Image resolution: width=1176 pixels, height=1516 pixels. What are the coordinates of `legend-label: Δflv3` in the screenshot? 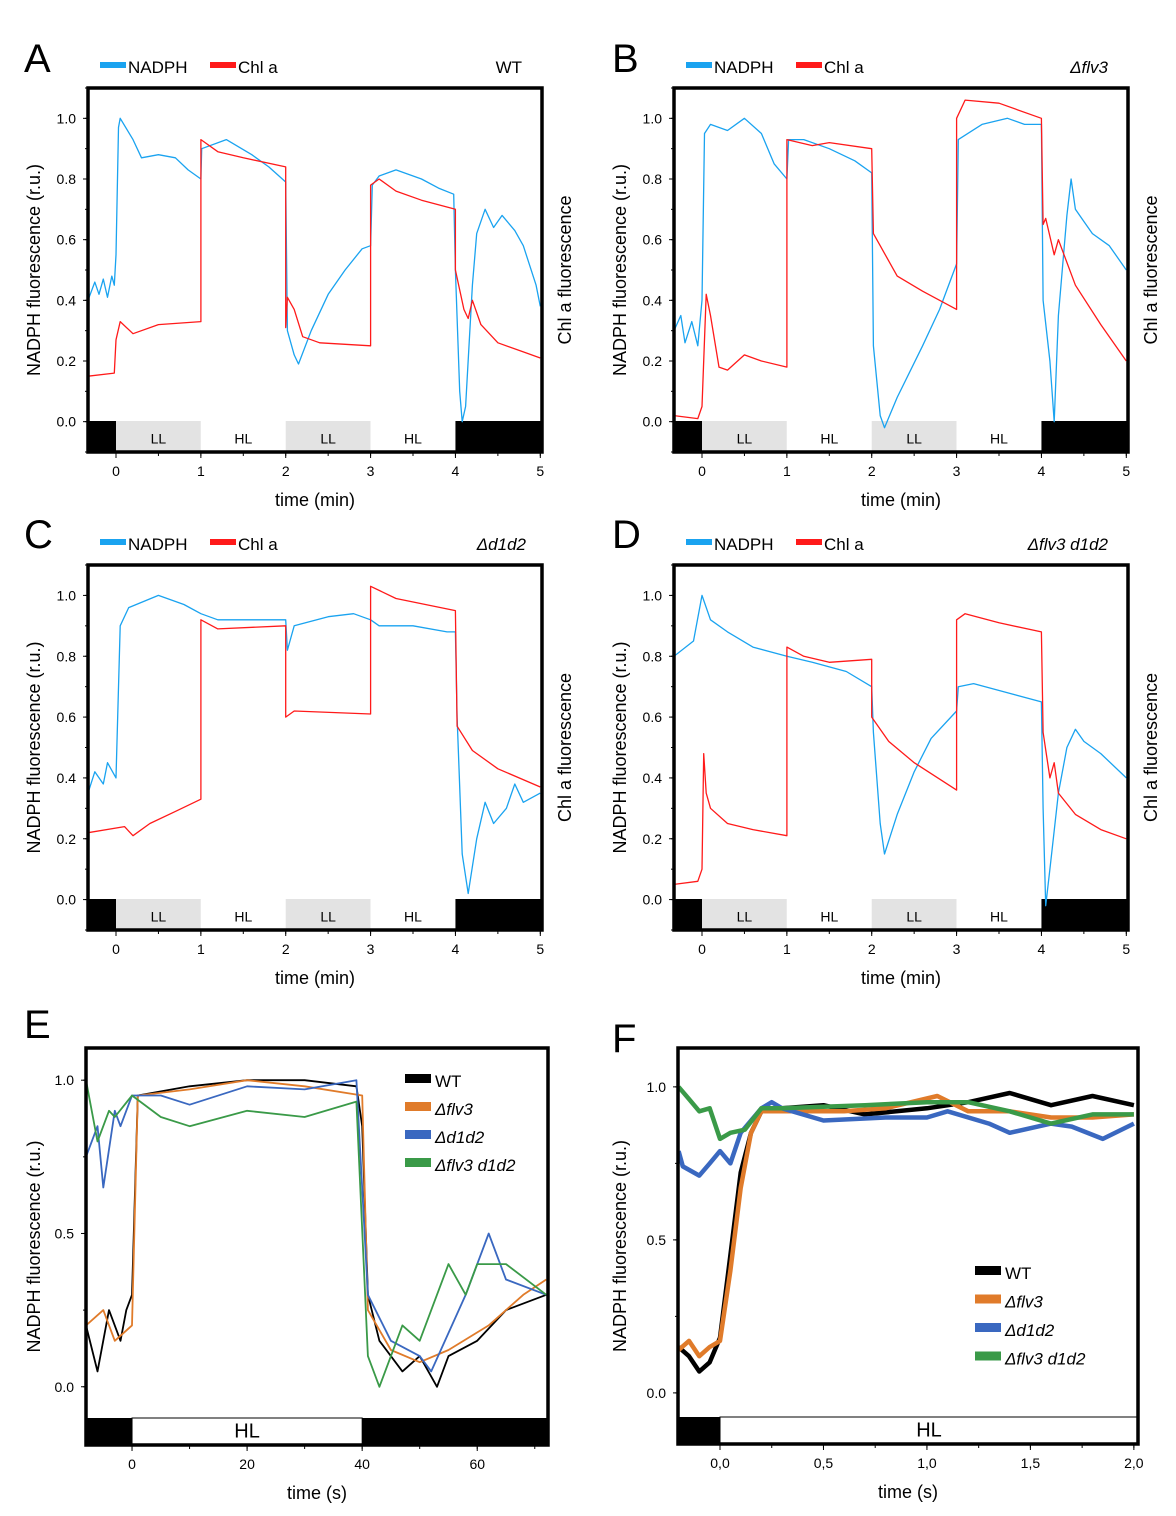 It's located at (453, 1109).